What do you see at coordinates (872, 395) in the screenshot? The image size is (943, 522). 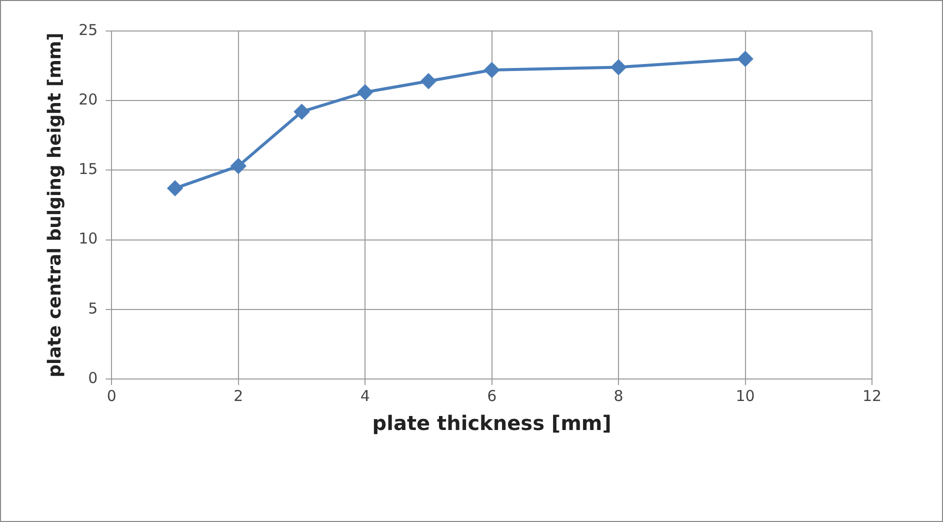 I see `x-tick-label: 12` at bounding box center [872, 395].